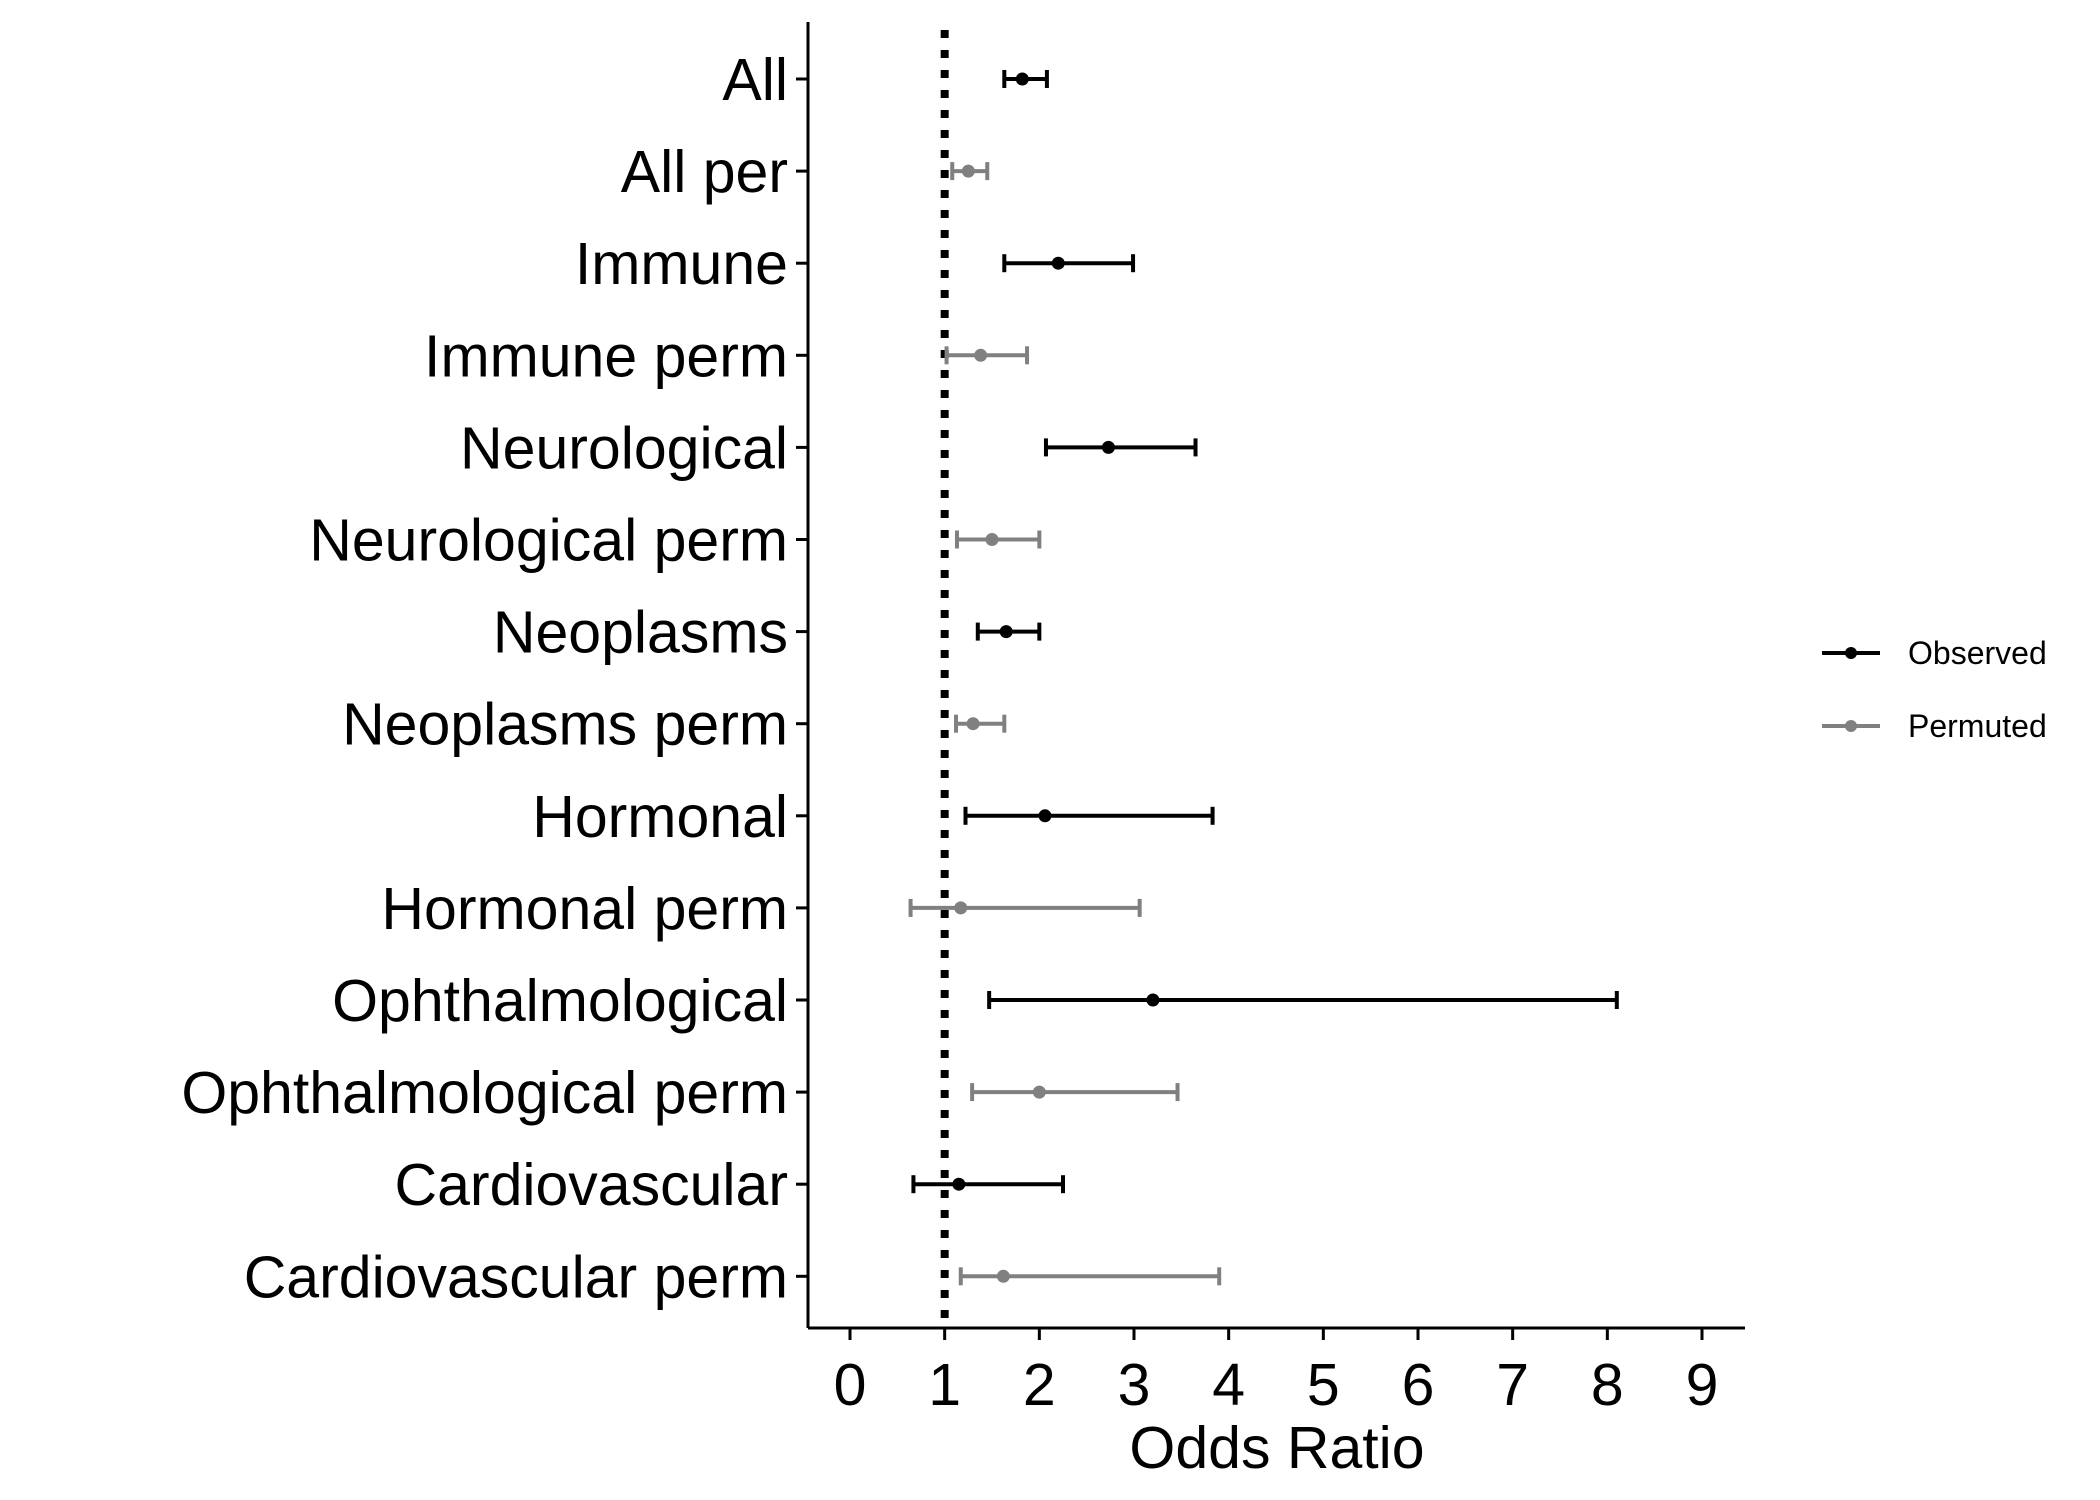  I want to click on forest-row: Neurological, so click(829, 448).